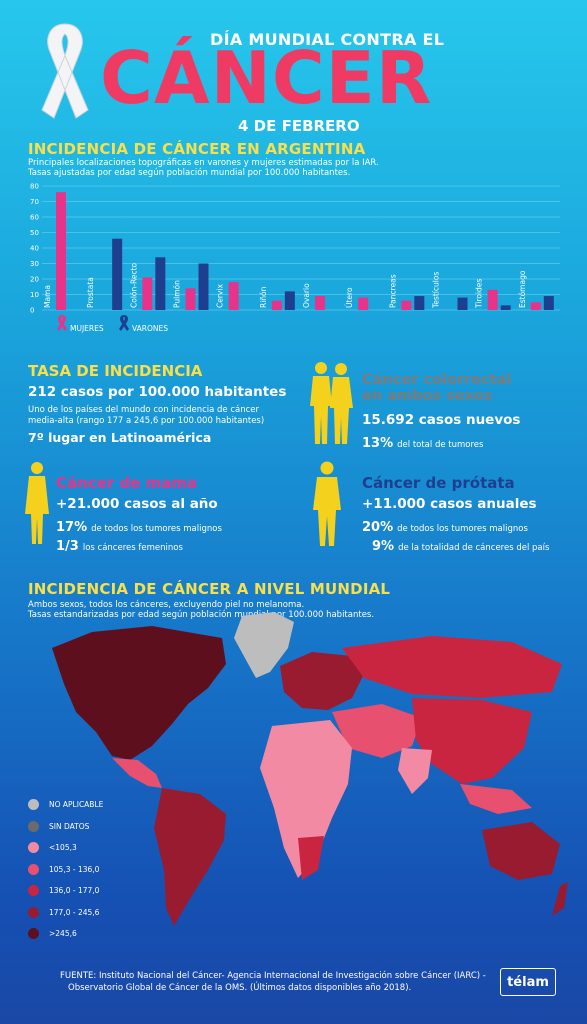  Describe the element at coordinates (34, 233) in the screenshot. I see `y-tick-label: 50` at that location.